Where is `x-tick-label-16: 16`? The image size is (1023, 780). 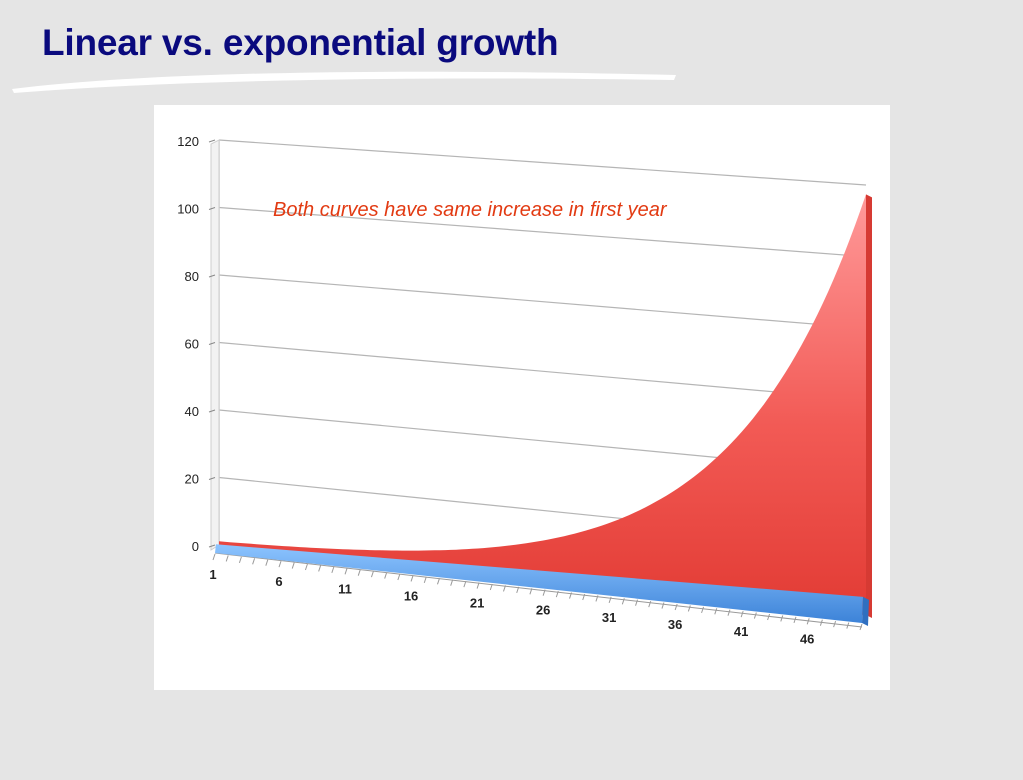
x-tick-label-16: 16 is located at coordinates (411, 595).